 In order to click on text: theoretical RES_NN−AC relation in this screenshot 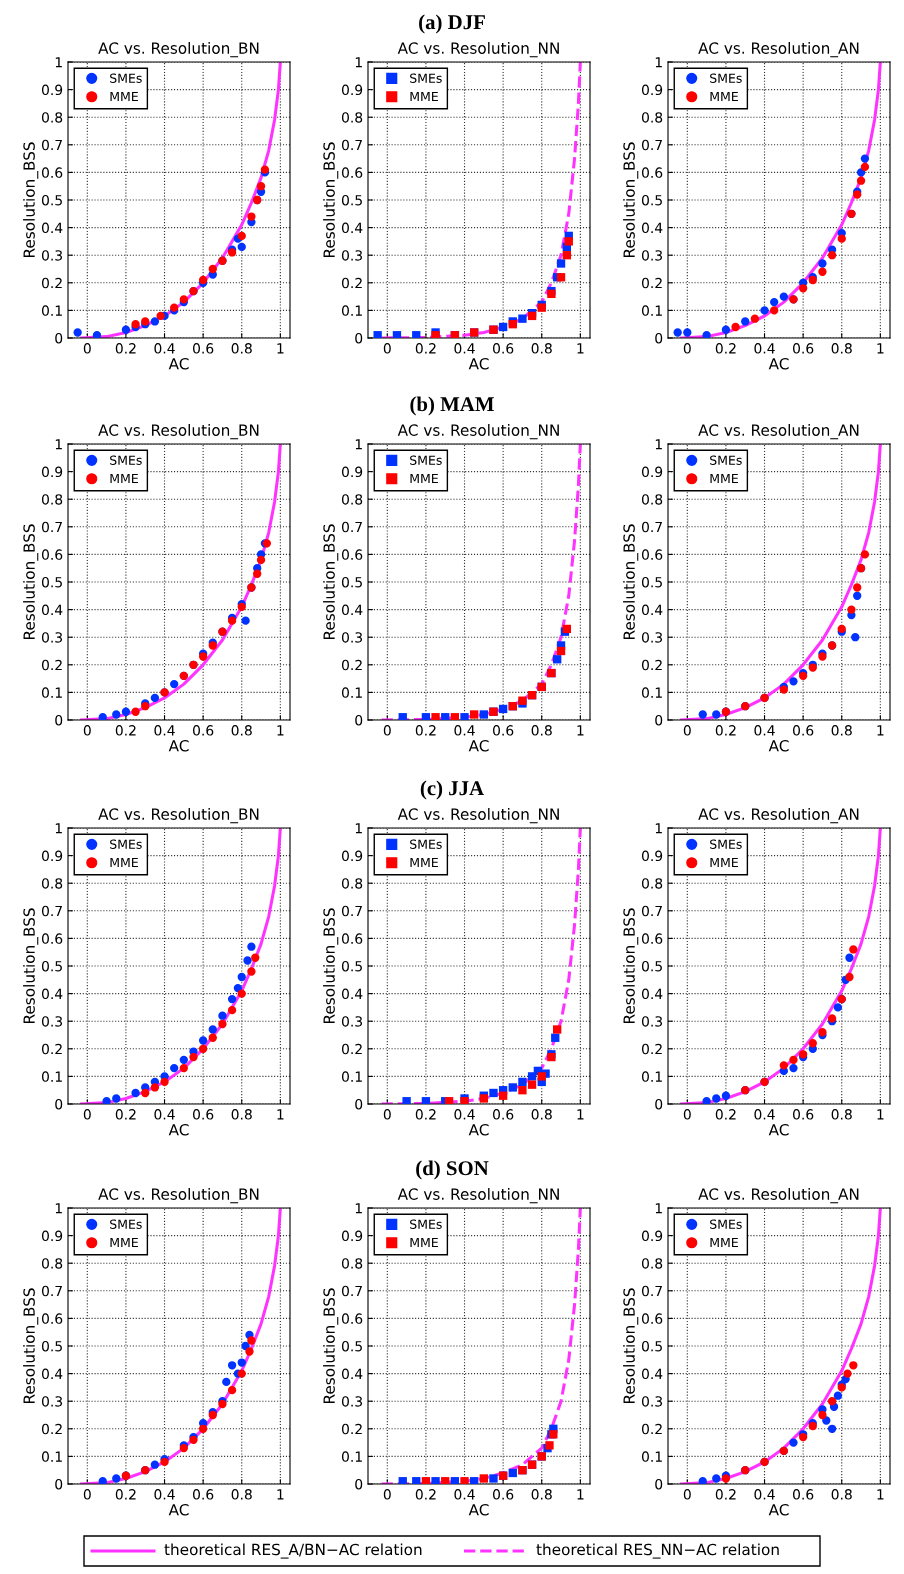, I will do `click(657, 1551)`.